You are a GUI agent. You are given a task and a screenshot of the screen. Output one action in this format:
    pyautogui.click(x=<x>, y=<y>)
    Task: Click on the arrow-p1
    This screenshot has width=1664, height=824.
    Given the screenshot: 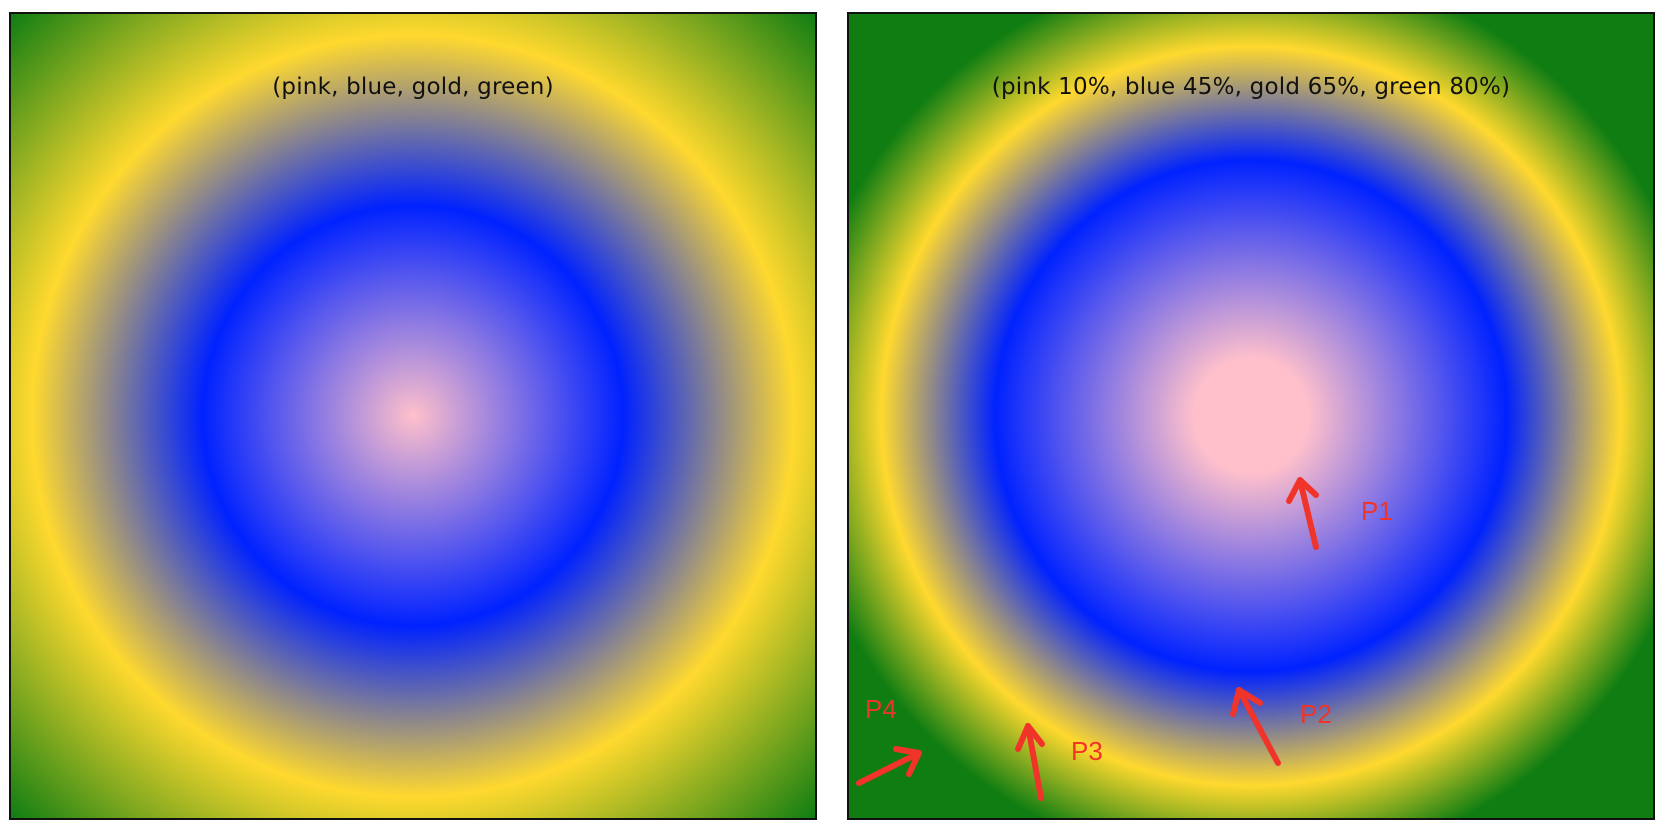 What is the action you would take?
    pyautogui.click(x=1302, y=513)
    